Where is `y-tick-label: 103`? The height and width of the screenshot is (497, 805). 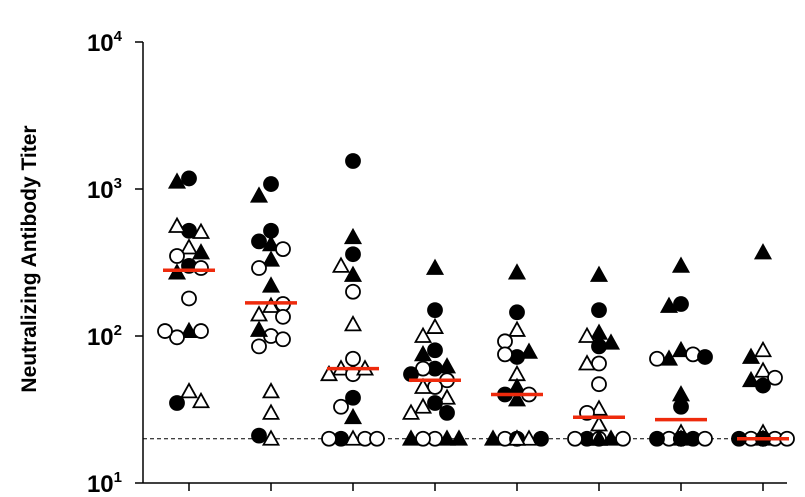 y-tick-label: 103 is located at coordinates (104, 189).